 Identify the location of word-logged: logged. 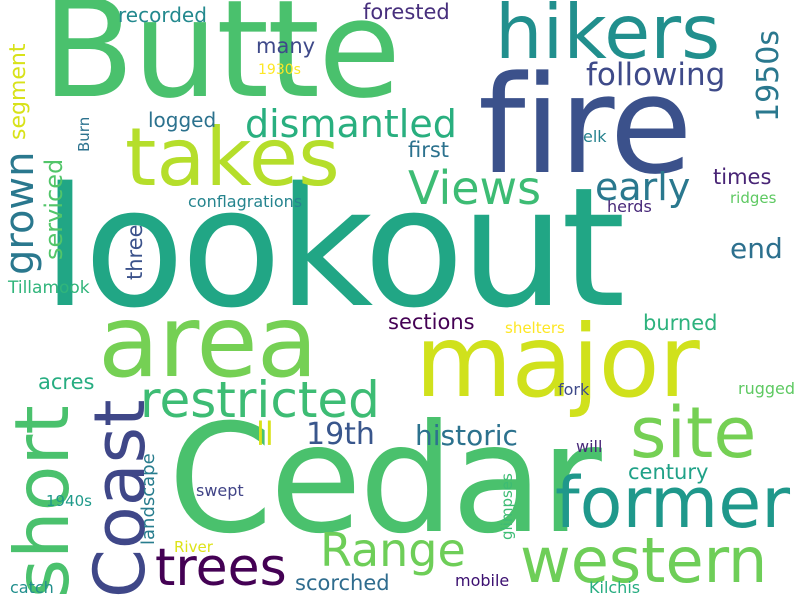
(182, 120).